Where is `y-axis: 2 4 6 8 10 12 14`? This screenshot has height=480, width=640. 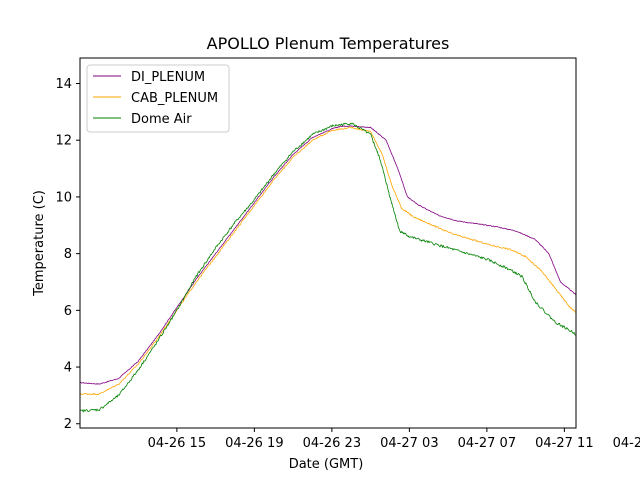
y-axis: 2 4 6 8 10 12 14 is located at coordinates (67, 254).